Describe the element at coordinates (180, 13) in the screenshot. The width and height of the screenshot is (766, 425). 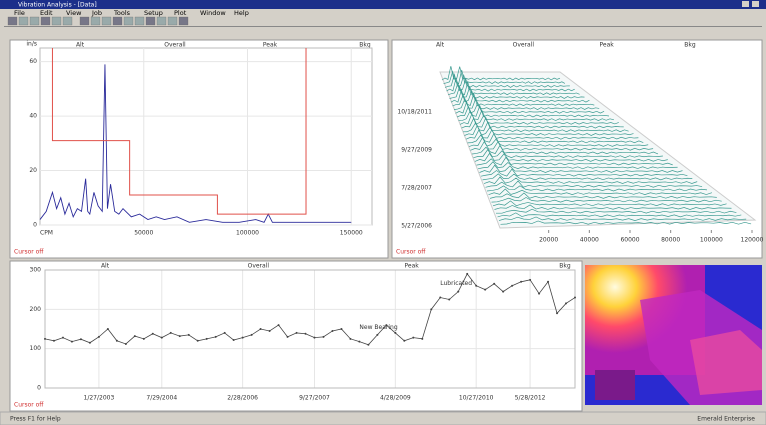
I see `menu-item: Plot` at that location.